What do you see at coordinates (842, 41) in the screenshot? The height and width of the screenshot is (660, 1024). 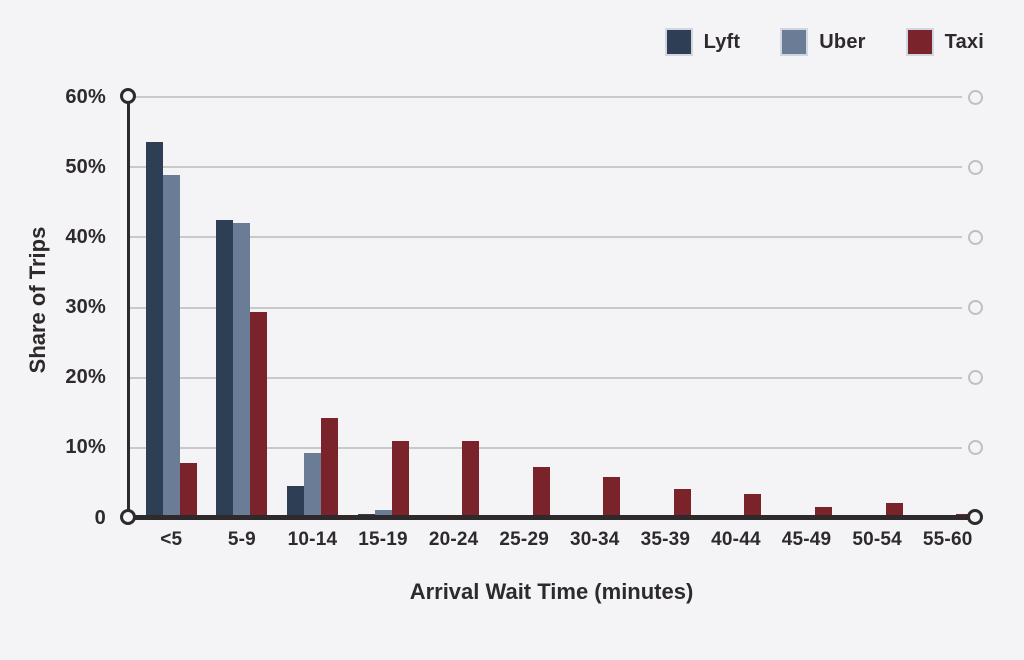 I see `legend-label: Uber` at bounding box center [842, 41].